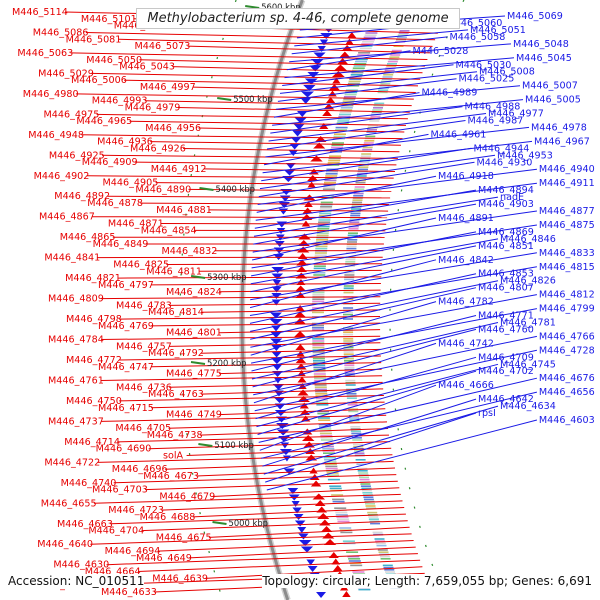  Describe the element at coordinates (77, 155) in the screenshot. I see `gene-label-left: M446_4925` at that location.